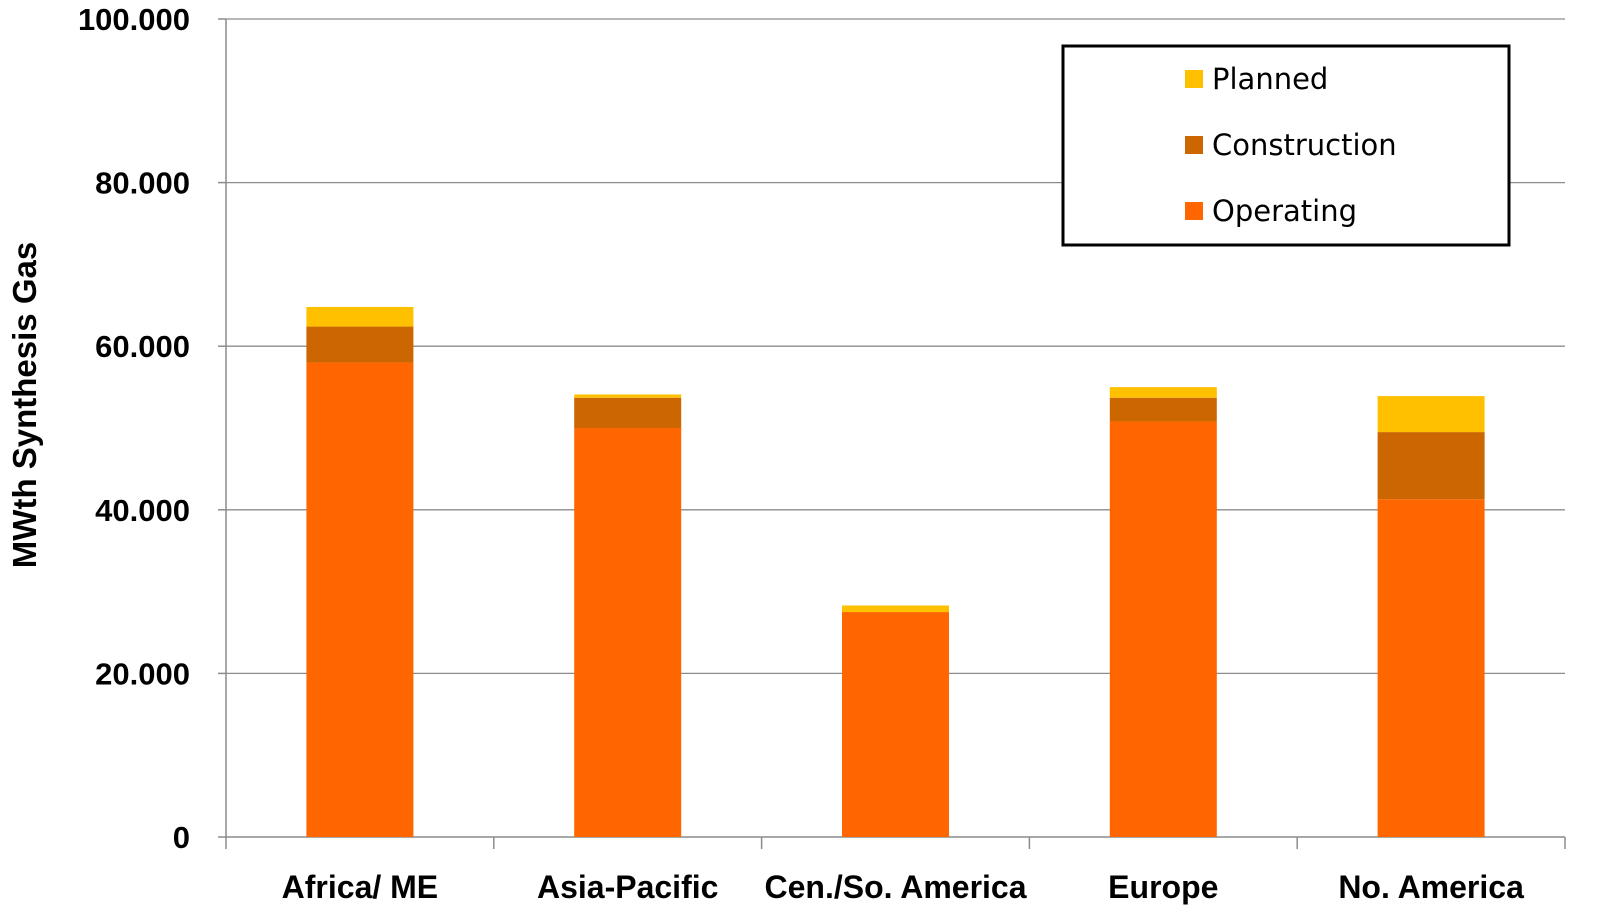  Describe the element at coordinates (142, 510) in the screenshot. I see `y-tick-label: 40.000` at that location.